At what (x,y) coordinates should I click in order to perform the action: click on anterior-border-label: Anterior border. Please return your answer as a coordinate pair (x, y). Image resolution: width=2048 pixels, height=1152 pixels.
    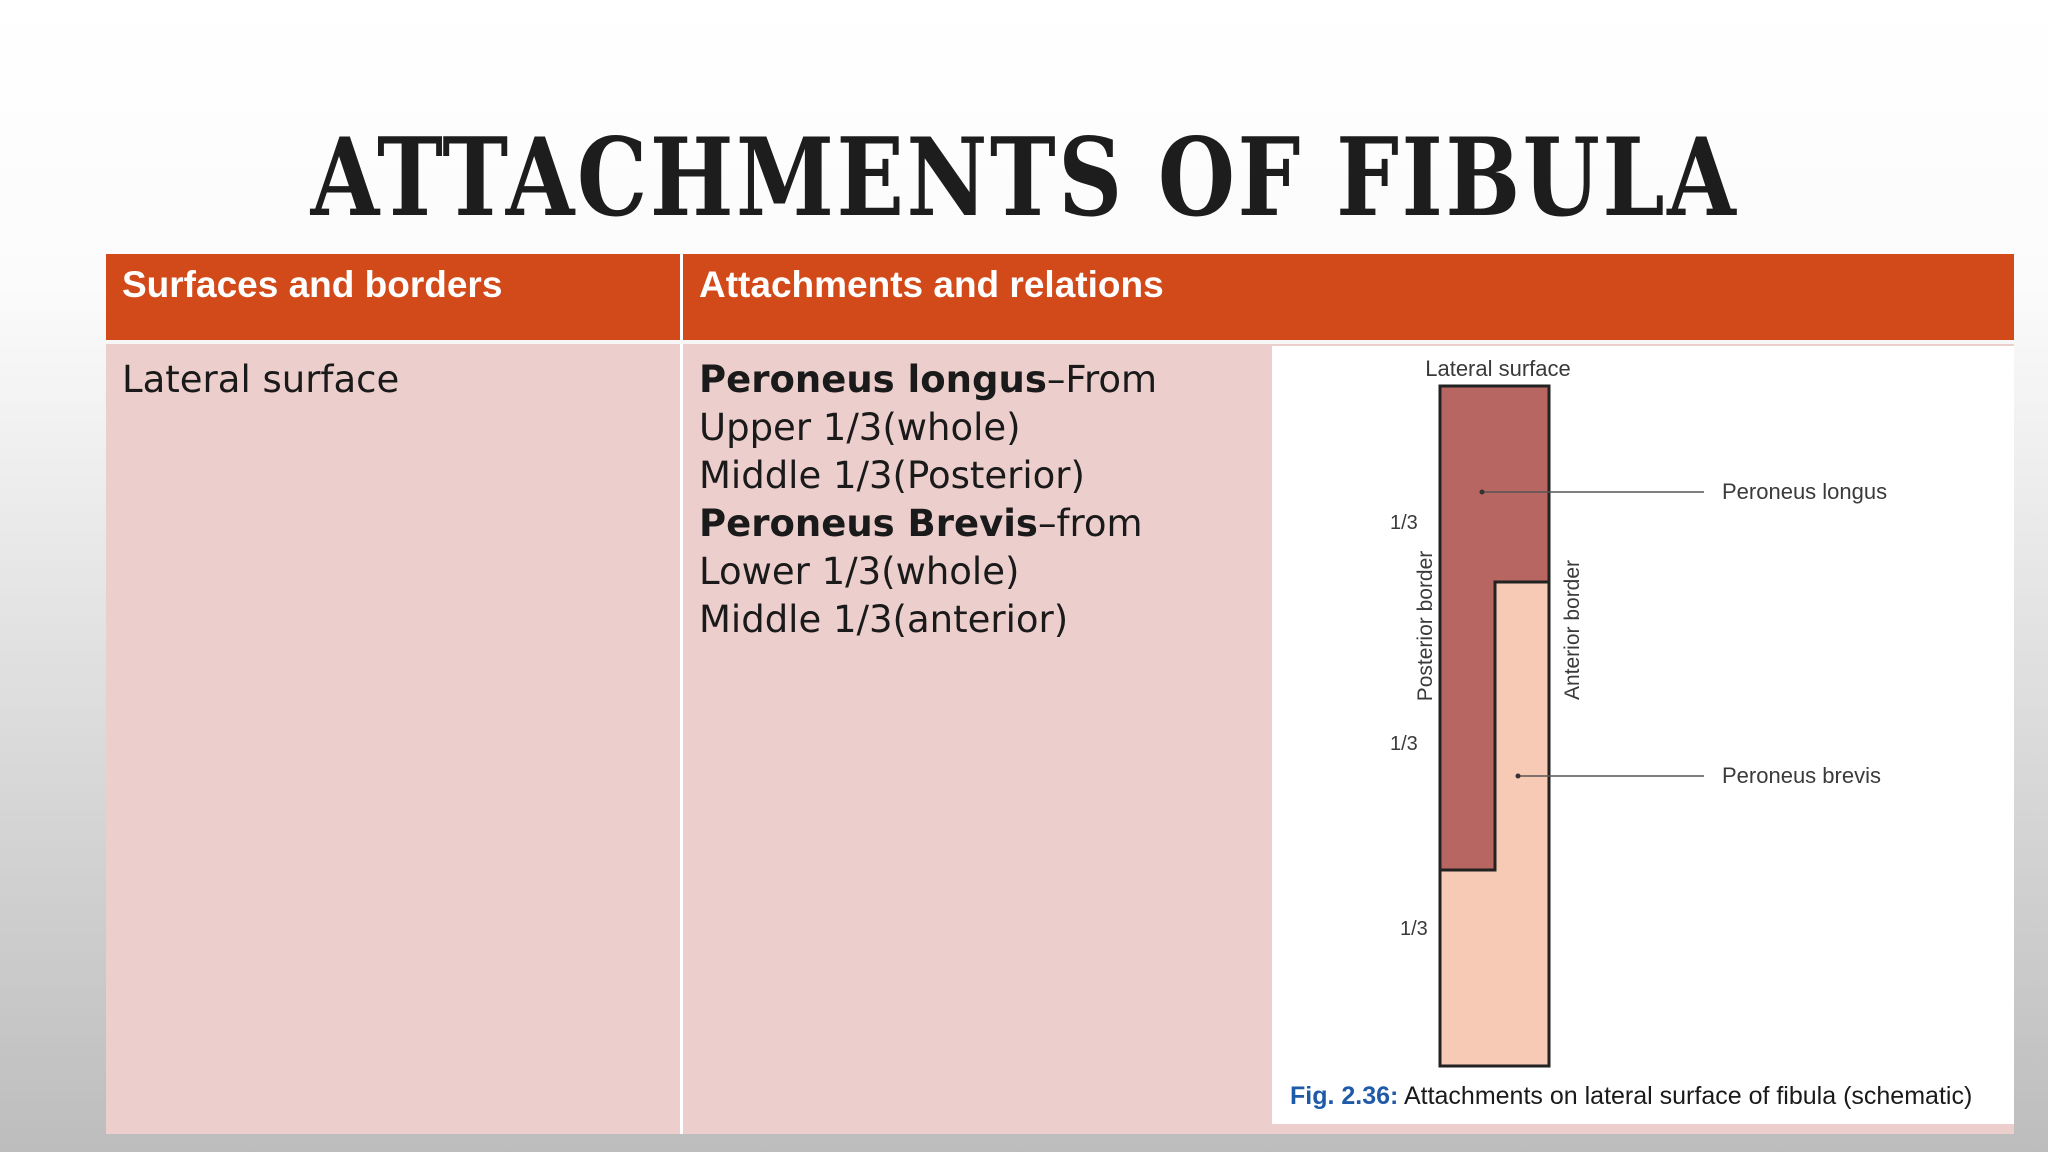
    Looking at the image, I should click on (1572, 630).